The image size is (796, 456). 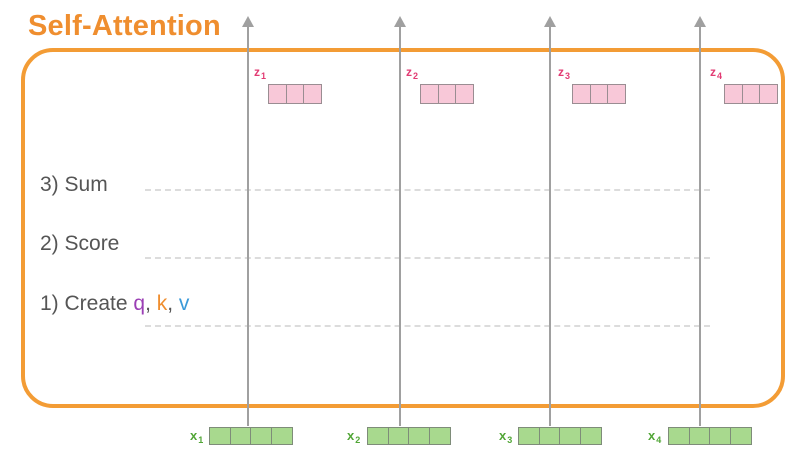 I want to click on step-sum-label: 3) Sum, so click(x=74, y=184).